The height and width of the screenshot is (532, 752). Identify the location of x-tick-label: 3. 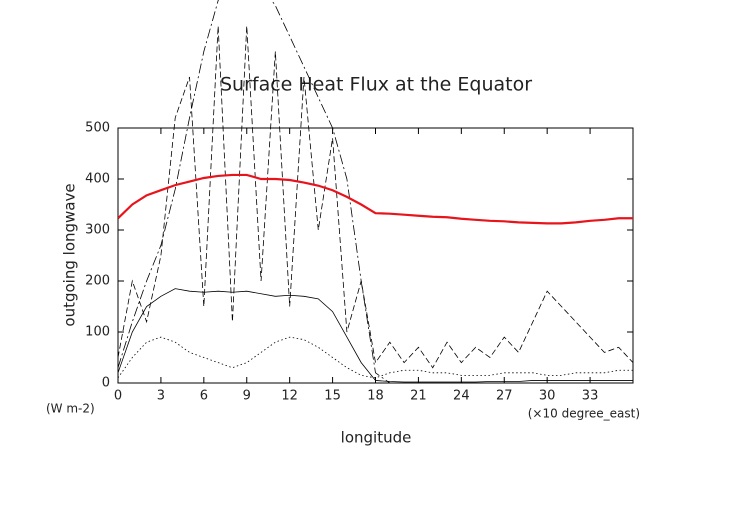
(161, 396).